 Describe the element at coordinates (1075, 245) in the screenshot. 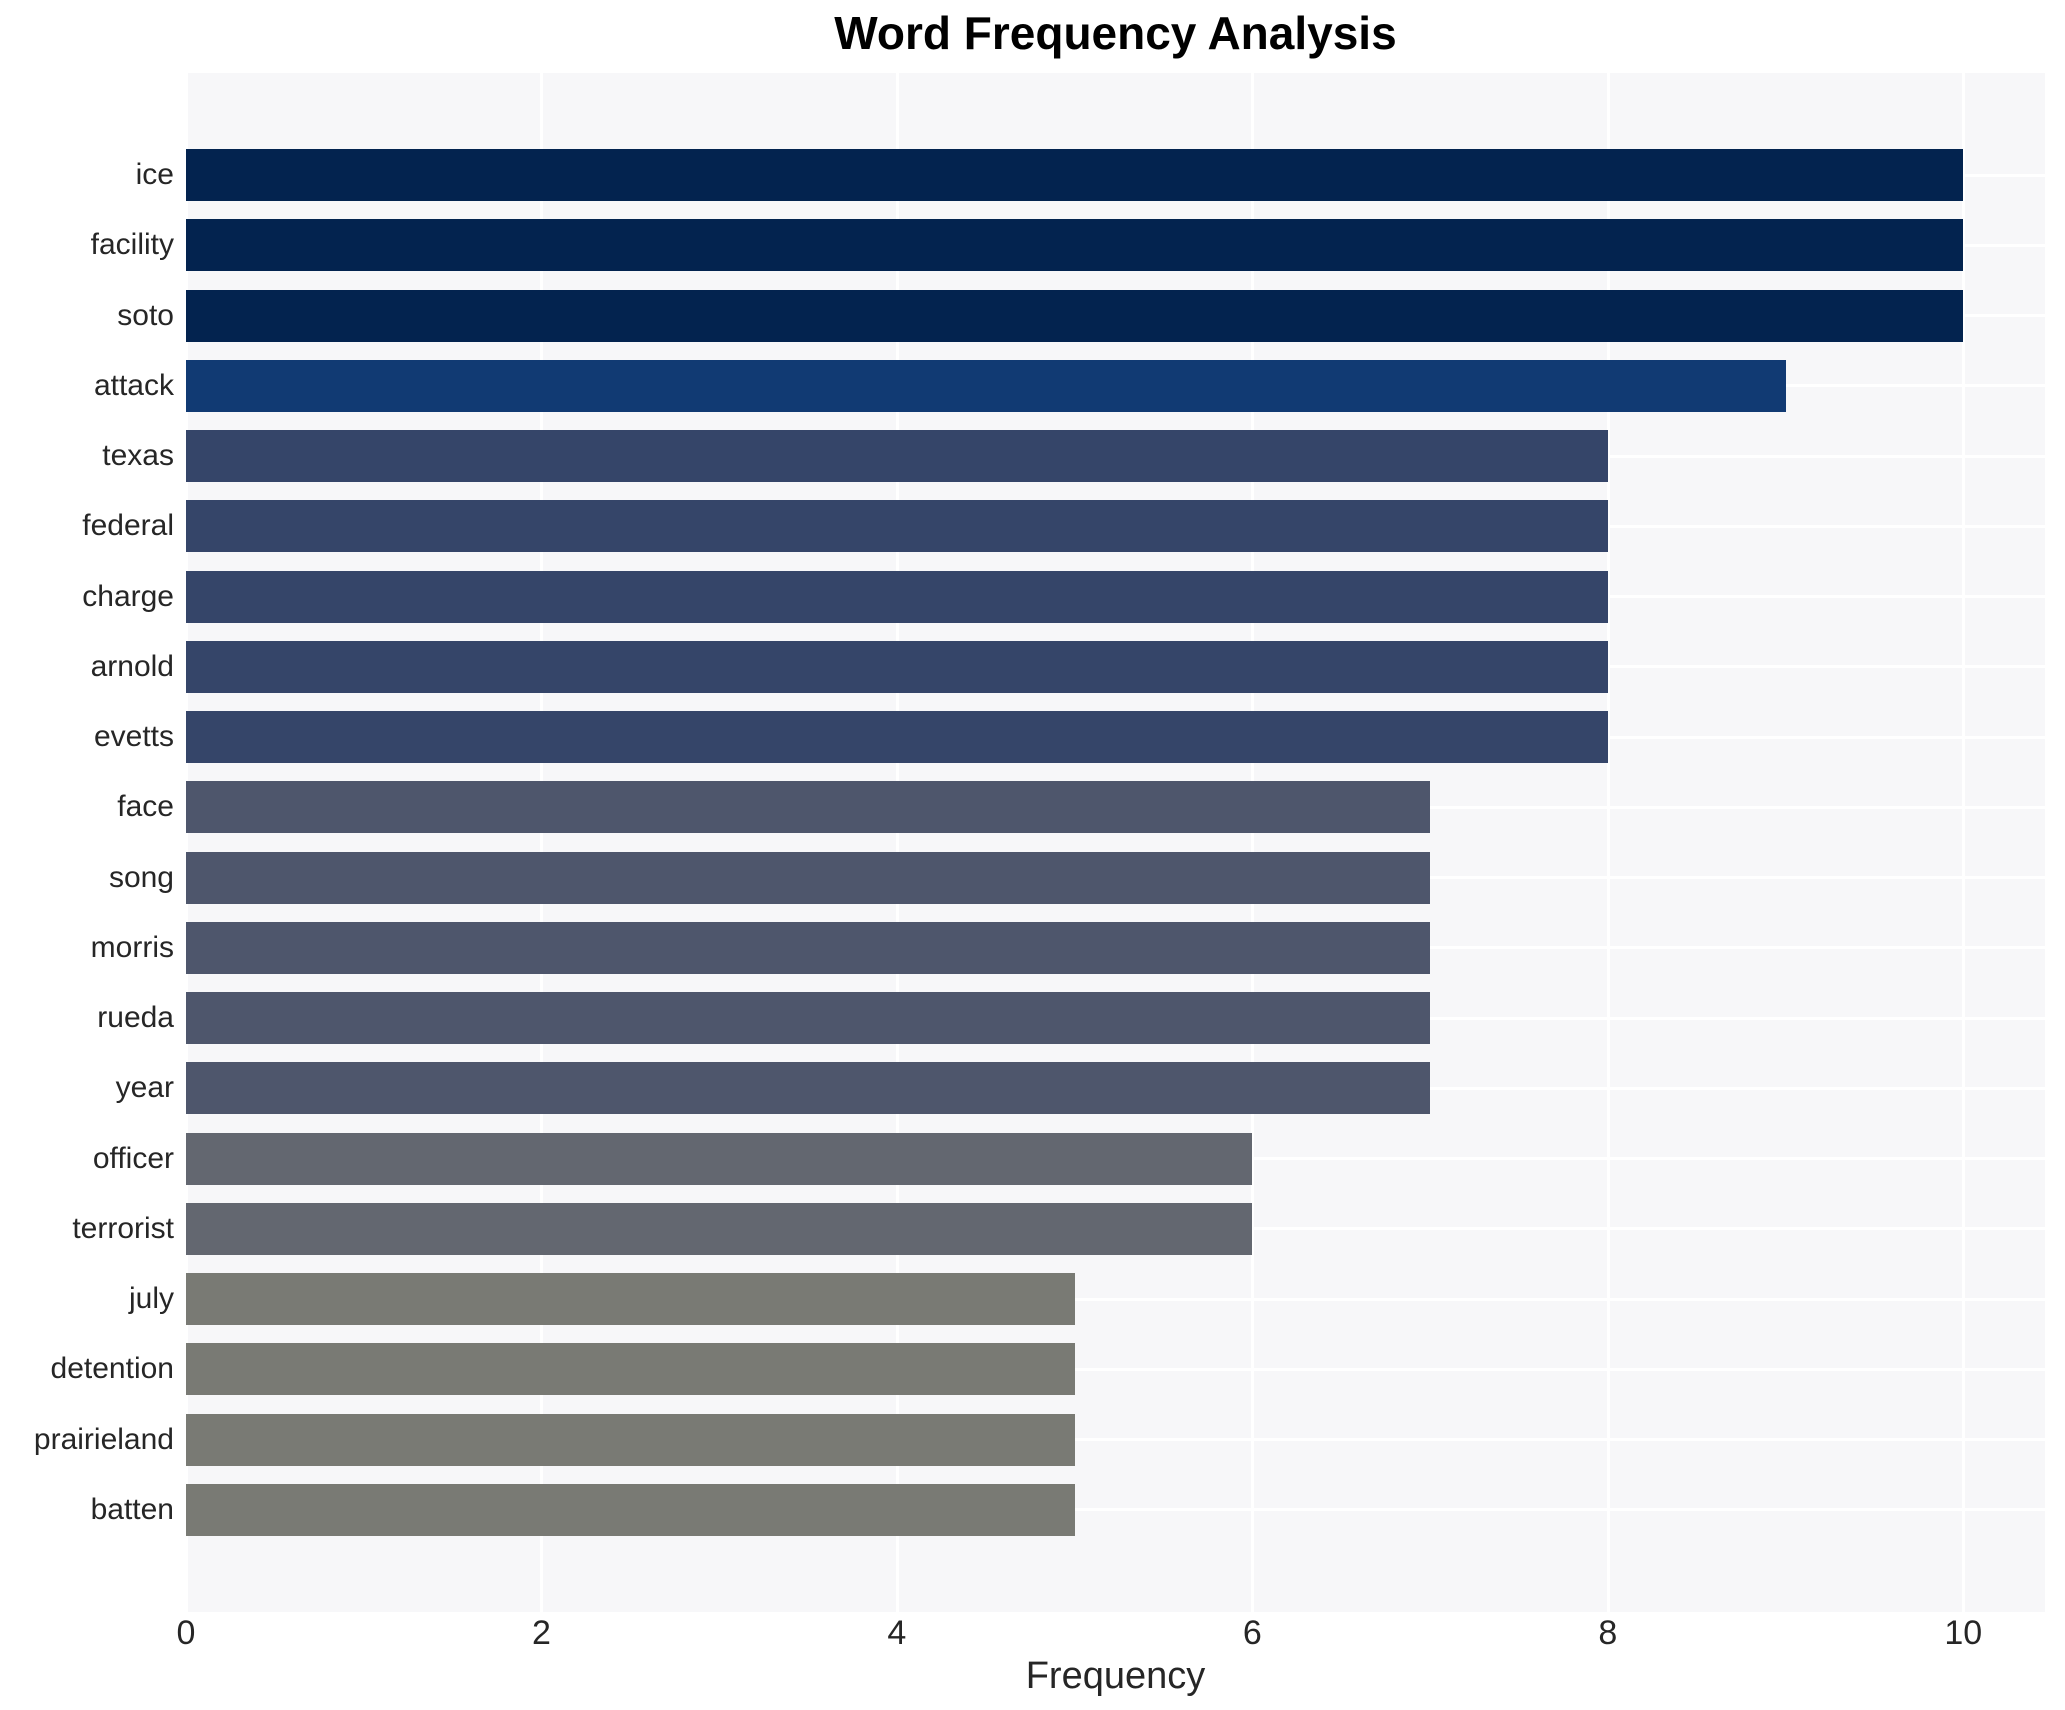

I see `bar-facility` at that location.